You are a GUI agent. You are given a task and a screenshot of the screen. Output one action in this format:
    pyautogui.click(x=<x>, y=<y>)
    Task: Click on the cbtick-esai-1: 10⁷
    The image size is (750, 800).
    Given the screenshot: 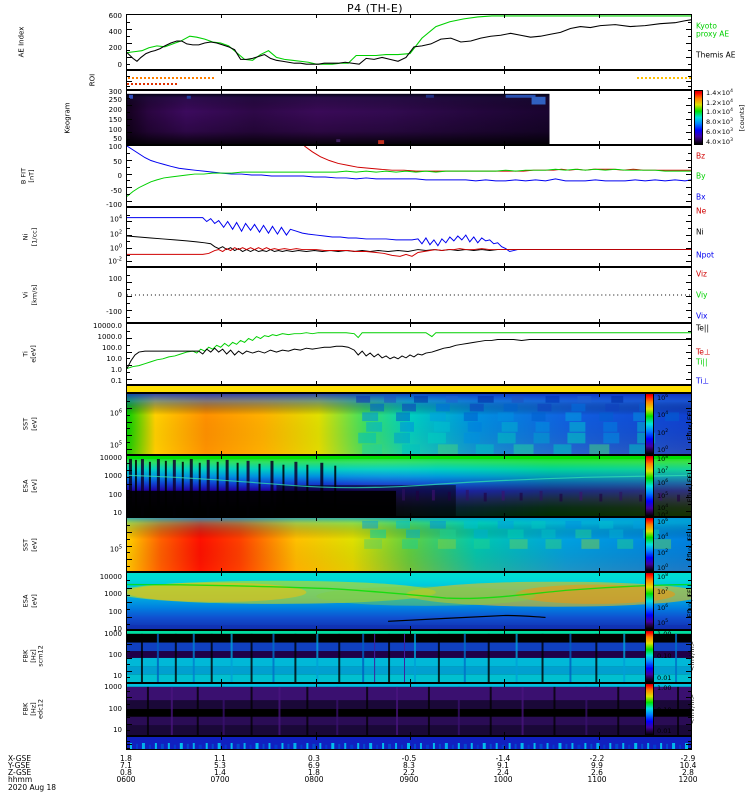 What is the action you would take?
    pyautogui.click(x=663, y=592)
    